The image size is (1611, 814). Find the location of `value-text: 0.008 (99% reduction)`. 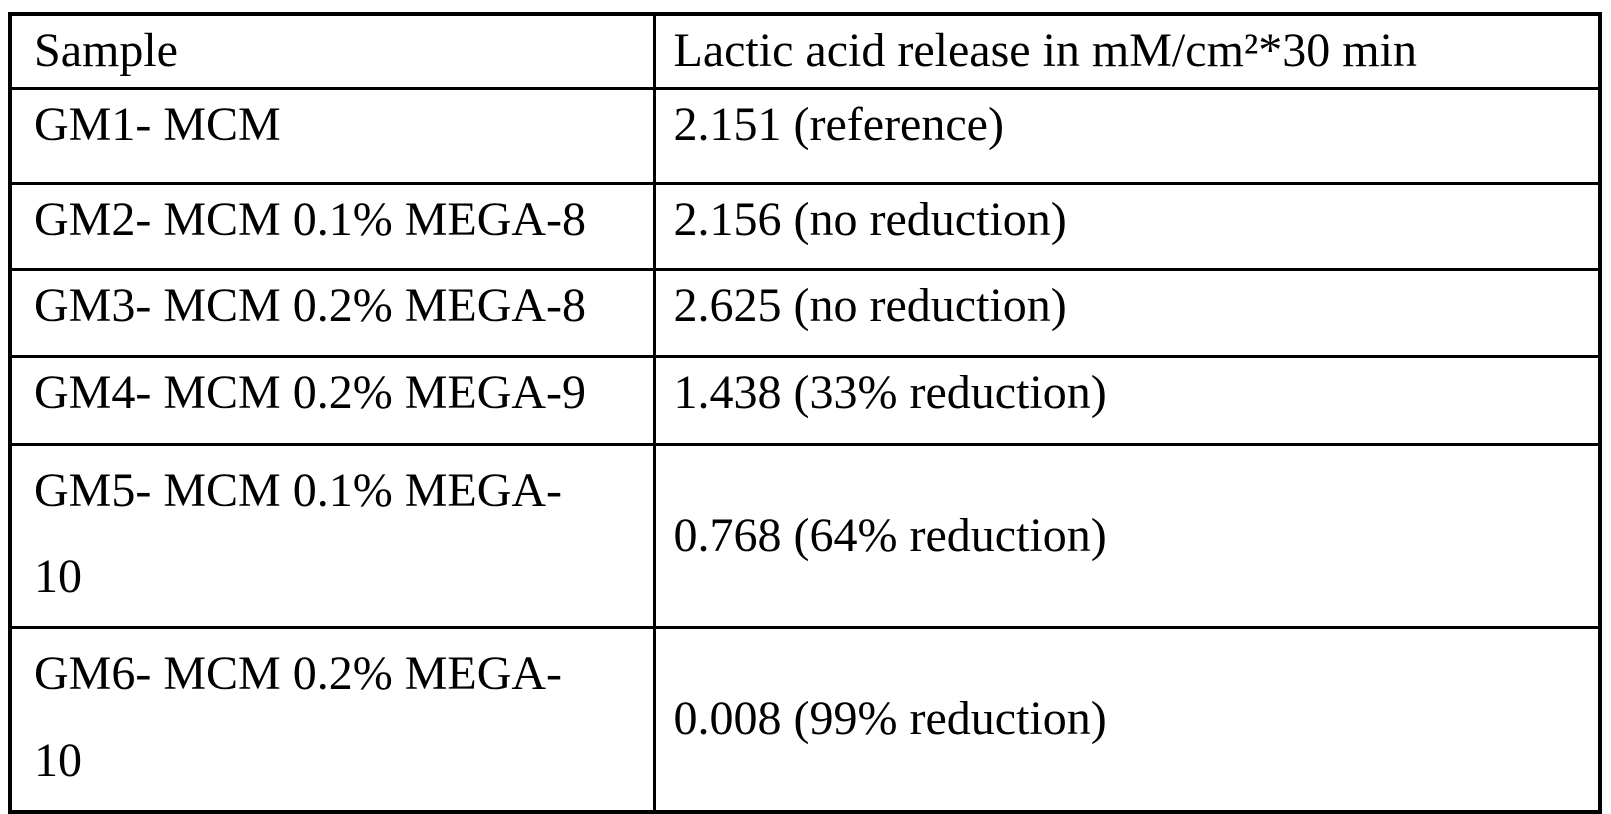

value-text: 0.008 (99% reduction) is located at coordinates (890, 719).